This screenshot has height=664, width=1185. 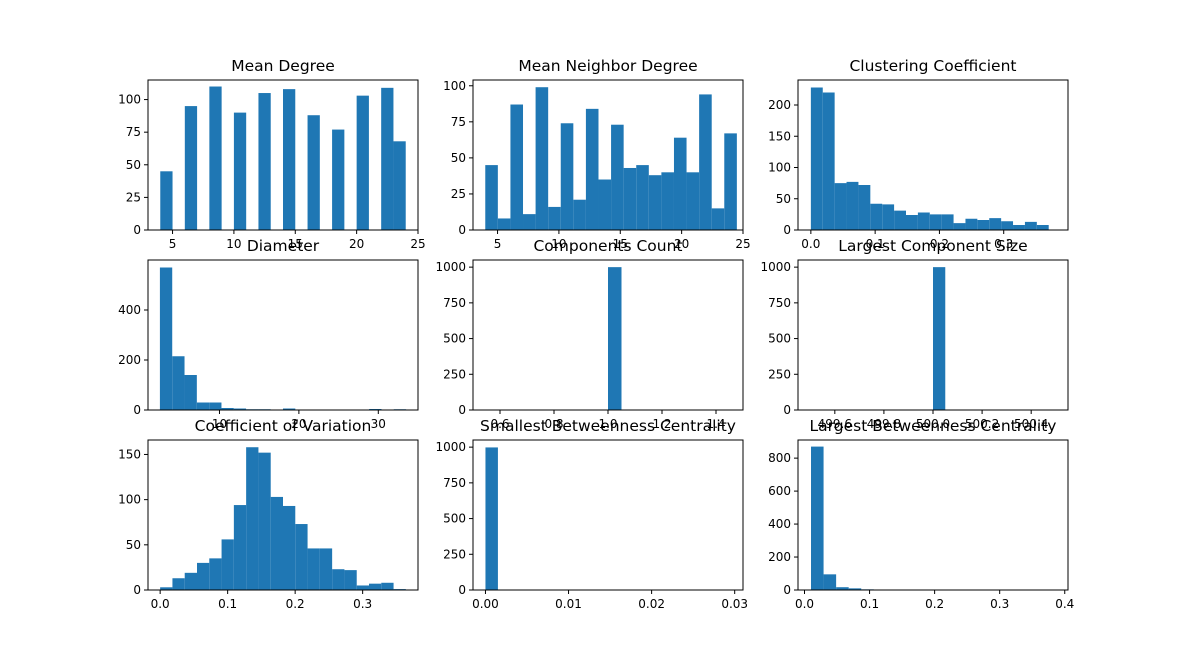 What do you see at coordinates (932, 246) in the screenshot?
I see `subplot-title: Largest Component Size` at bounding box center [932, 246].